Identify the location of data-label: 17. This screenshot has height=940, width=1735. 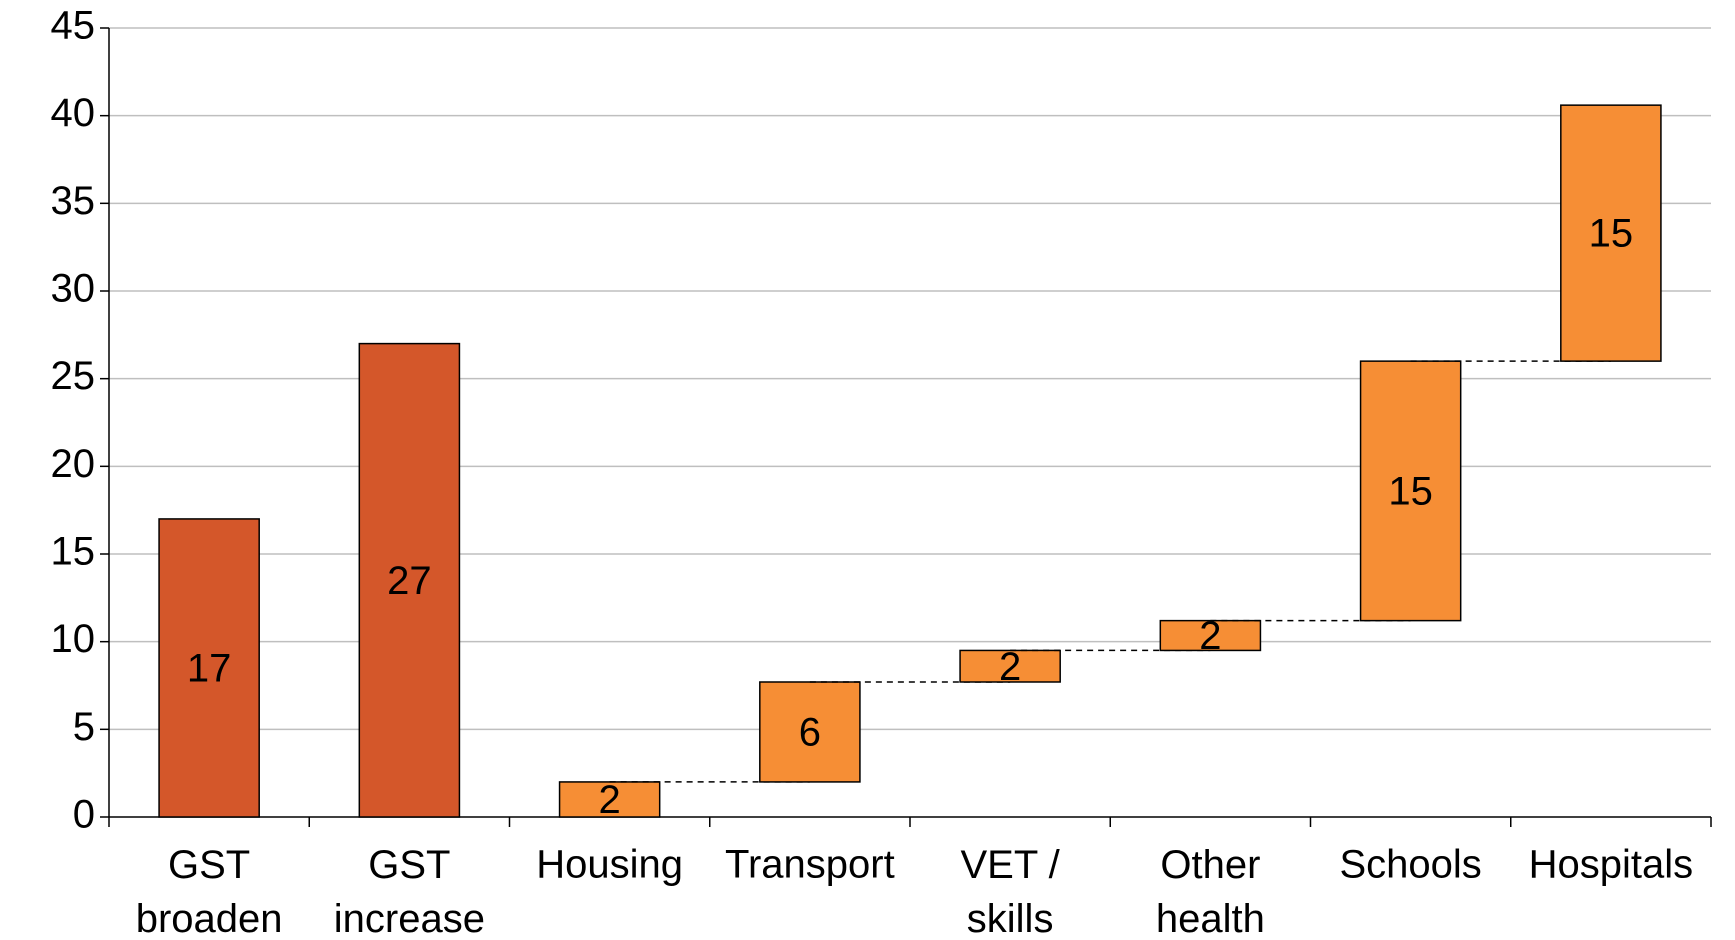
(209, 669).